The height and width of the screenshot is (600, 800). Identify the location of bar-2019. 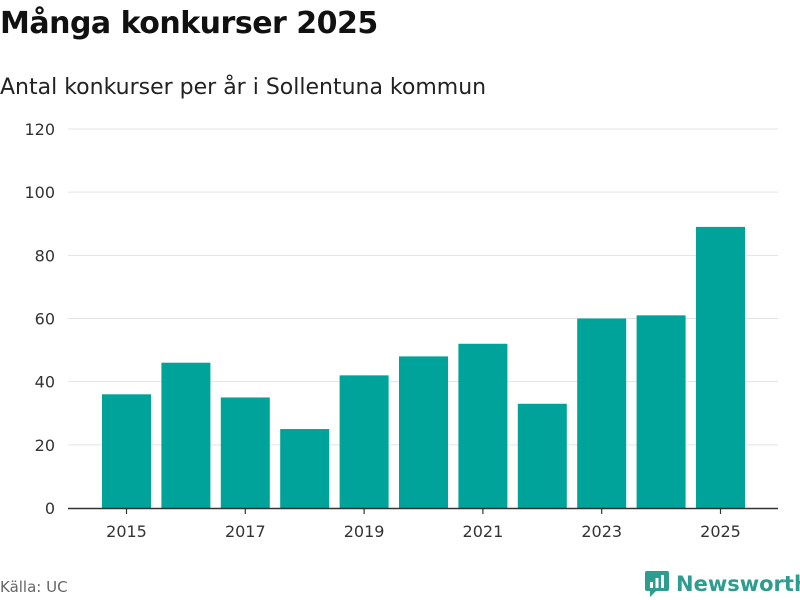
(364, 441).